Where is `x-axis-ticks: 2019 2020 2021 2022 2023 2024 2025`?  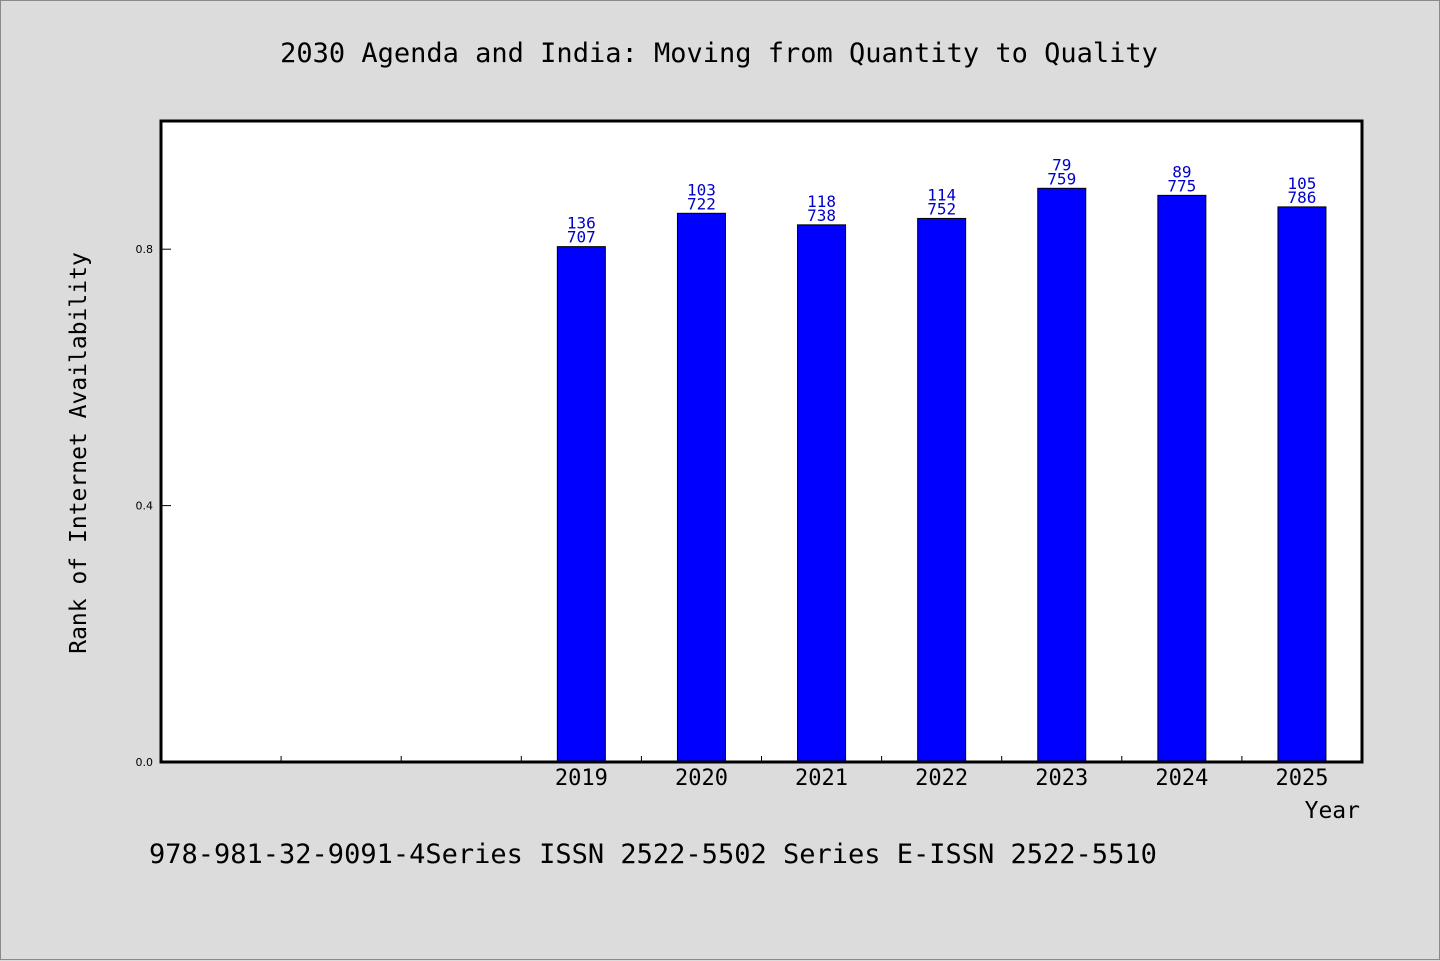
x-axis-ticks: 2019 2020 2021 2022 2023 2024 2025 is located at coordinates (804, 773).